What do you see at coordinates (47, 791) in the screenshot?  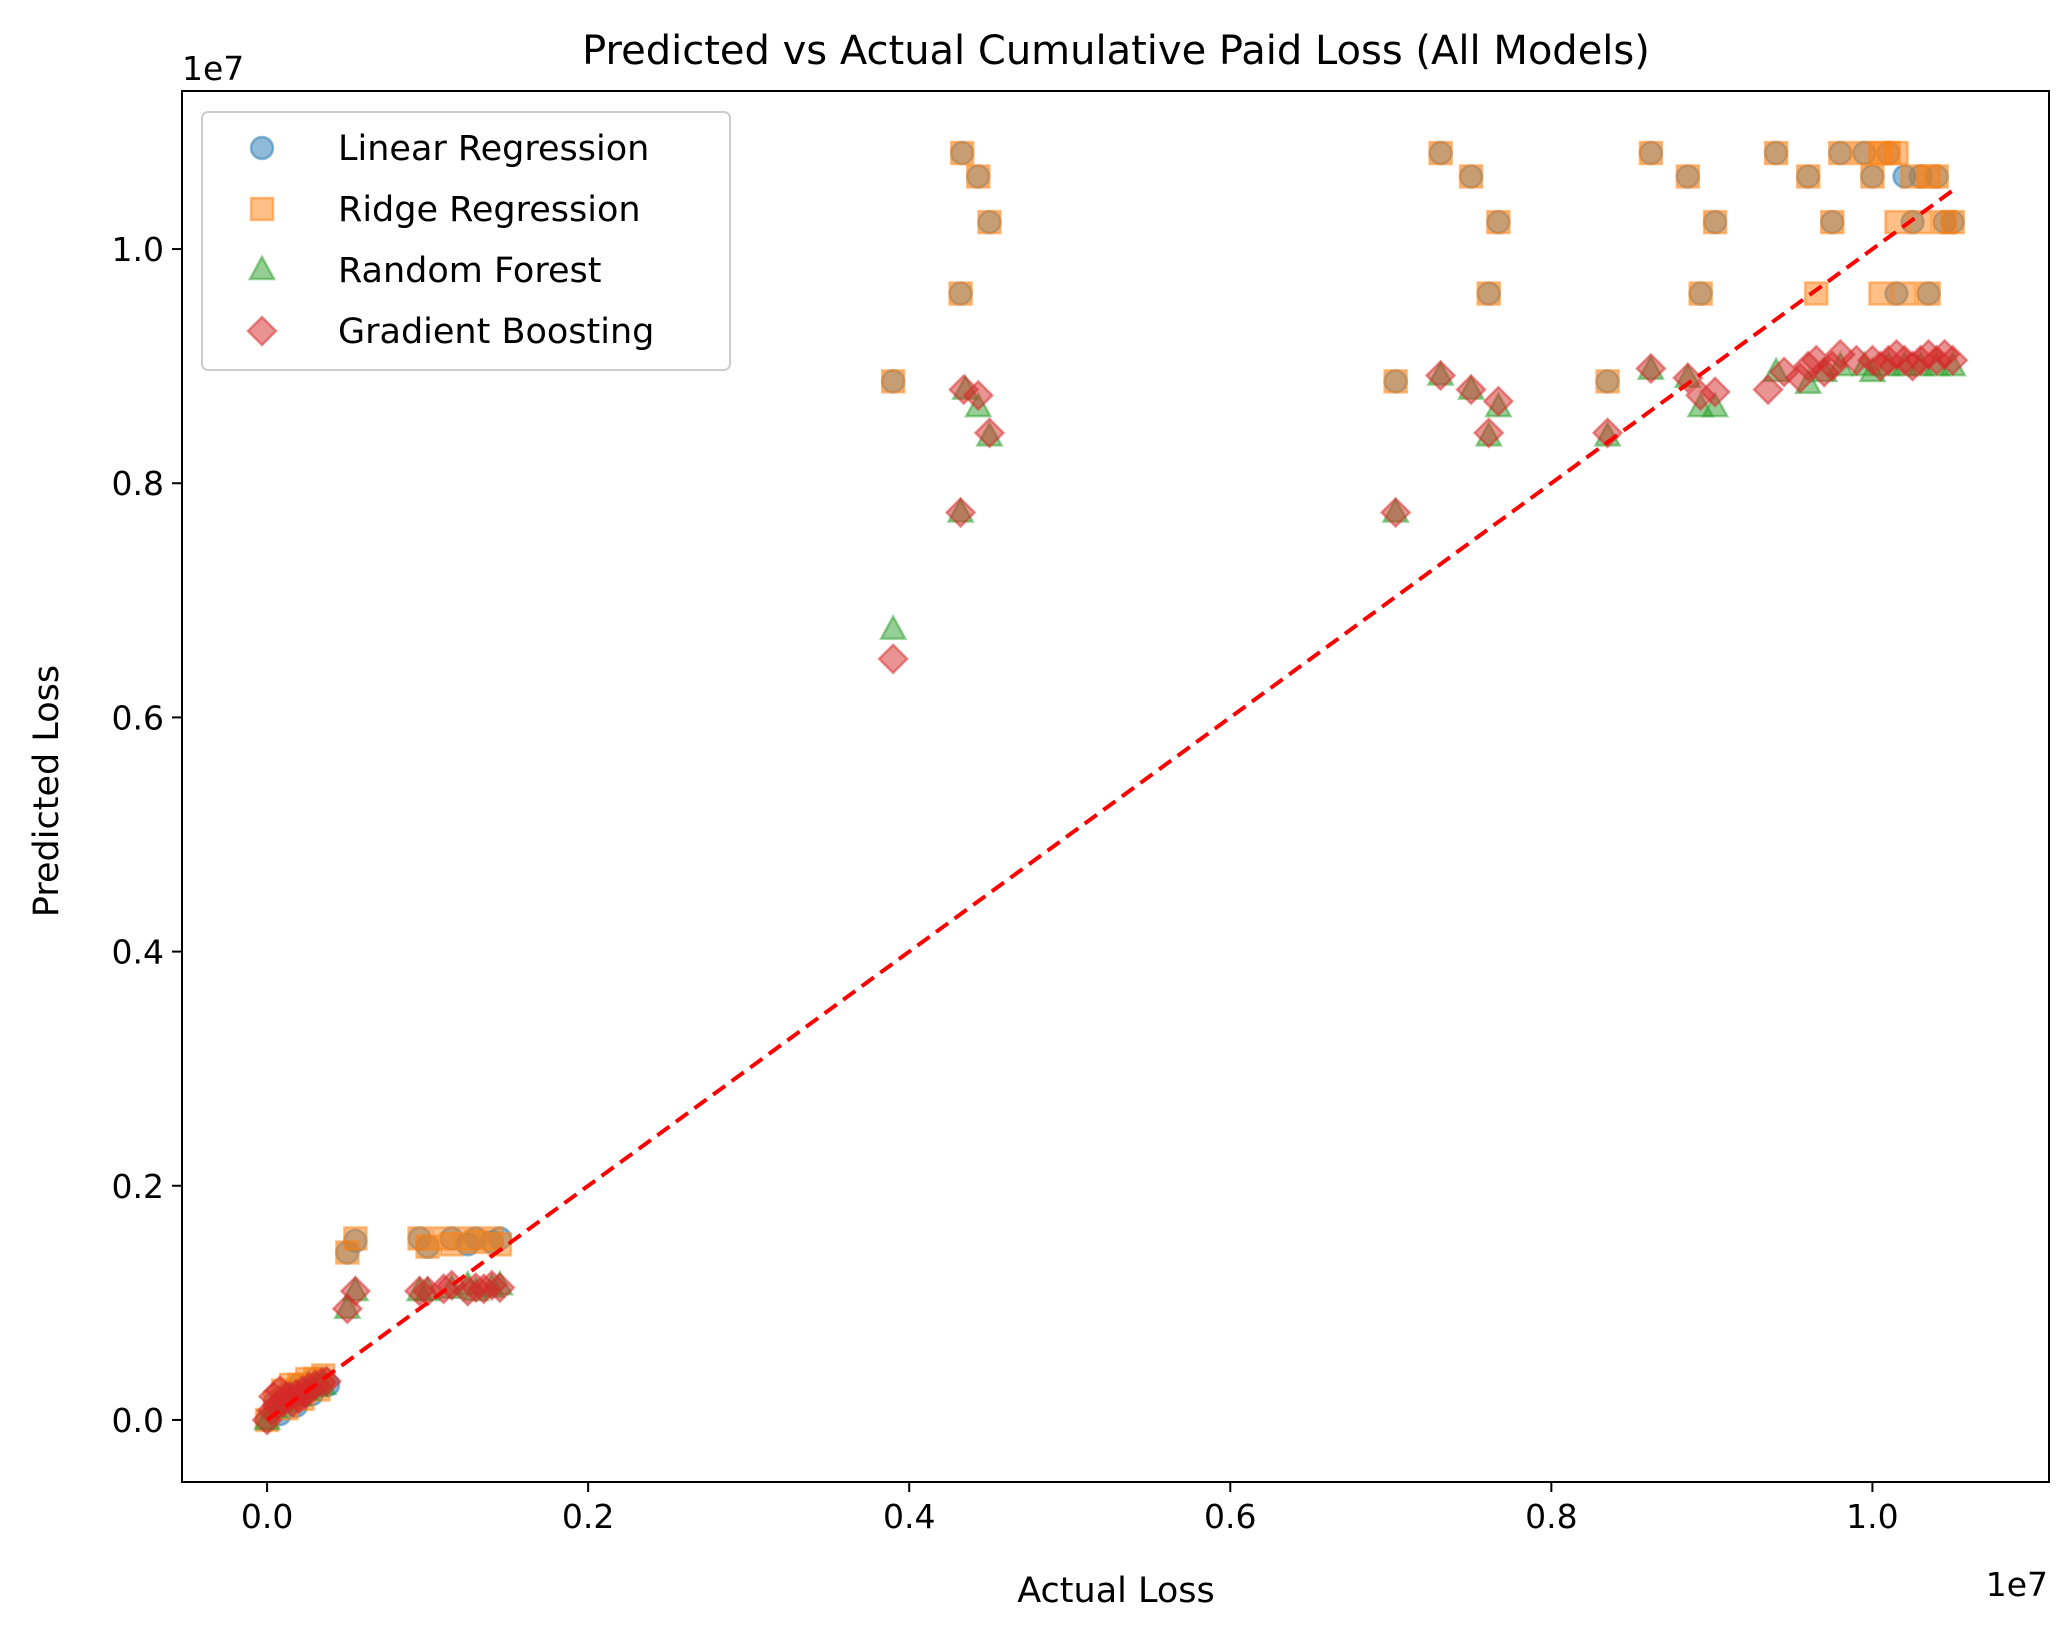 I see `y-axis-label: Predicted Loss` at bounding box center [47, 791].